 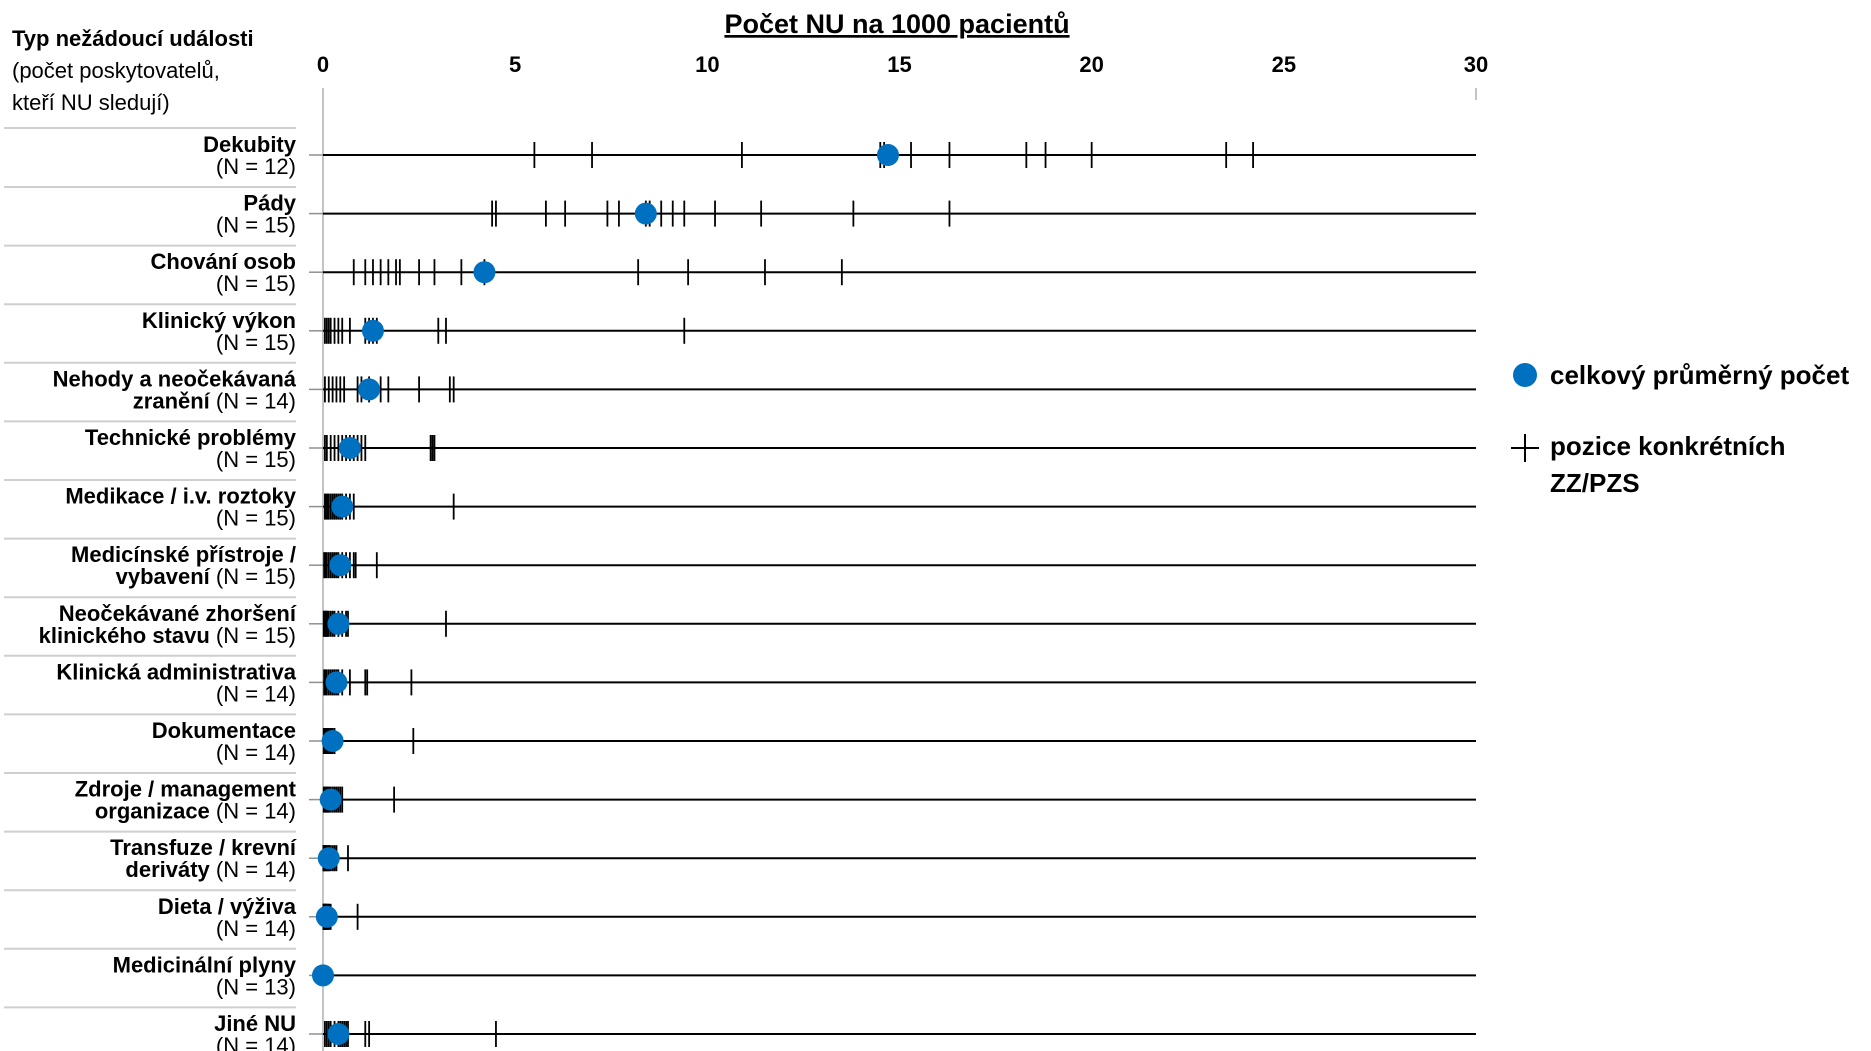 What do you see at coordinates (175, 378) in the screenshot?
I see `category-label-line-1: Nehody a neočekávaná` at bounding box center [175, 378].